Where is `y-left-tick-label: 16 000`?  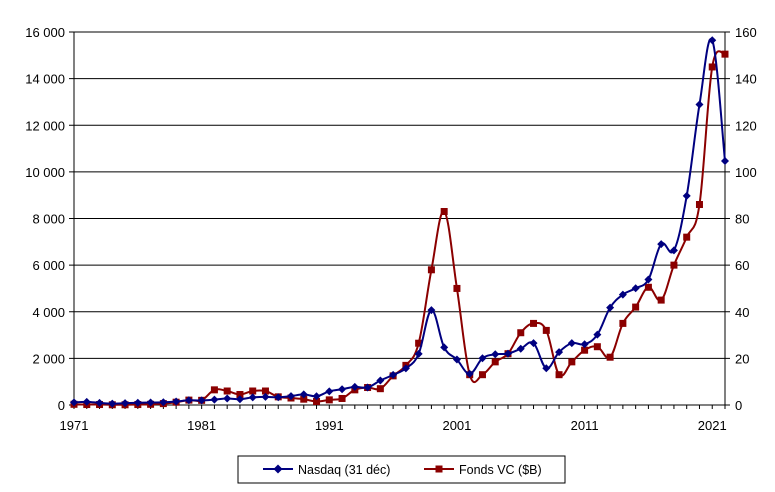
y-left-tick-label: 16 000 is located at coordinates (45, 32).